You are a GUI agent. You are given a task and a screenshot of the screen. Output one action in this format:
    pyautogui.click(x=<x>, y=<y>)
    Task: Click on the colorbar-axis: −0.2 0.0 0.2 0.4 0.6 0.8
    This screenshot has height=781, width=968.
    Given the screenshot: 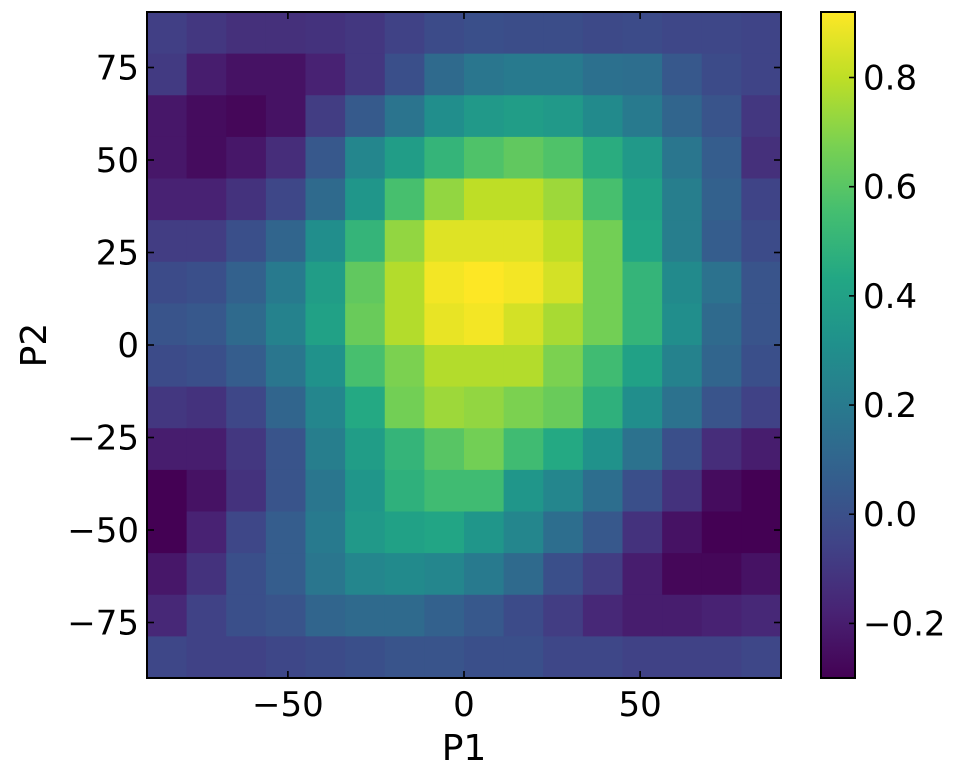 What is the action you would take?
    pyautogui.click(x=897, y=351)
    